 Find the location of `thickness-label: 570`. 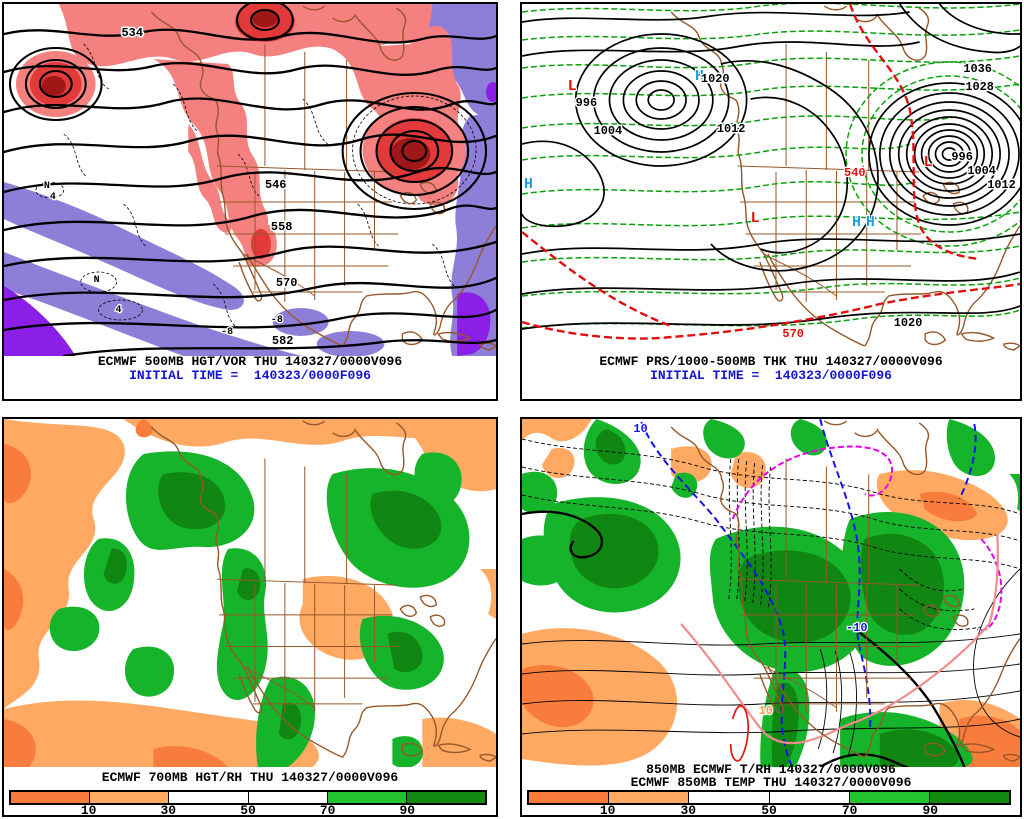

thickness-label: 570 is located at coordinates (792, 334).